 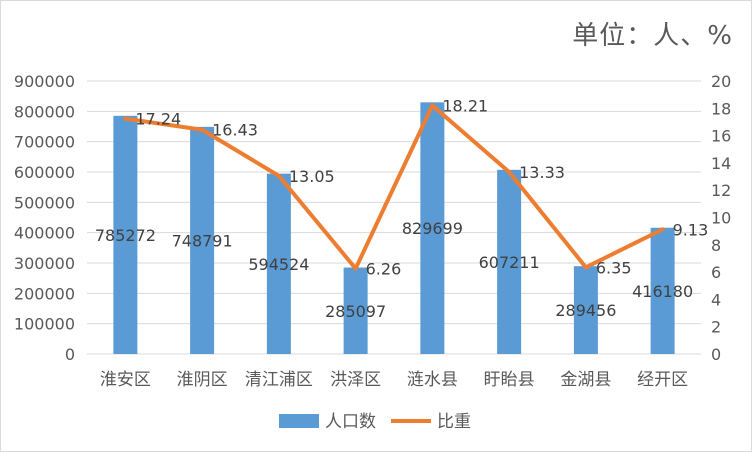 I want to click on left-tick-label: 800000, so click(x=44, y=111).